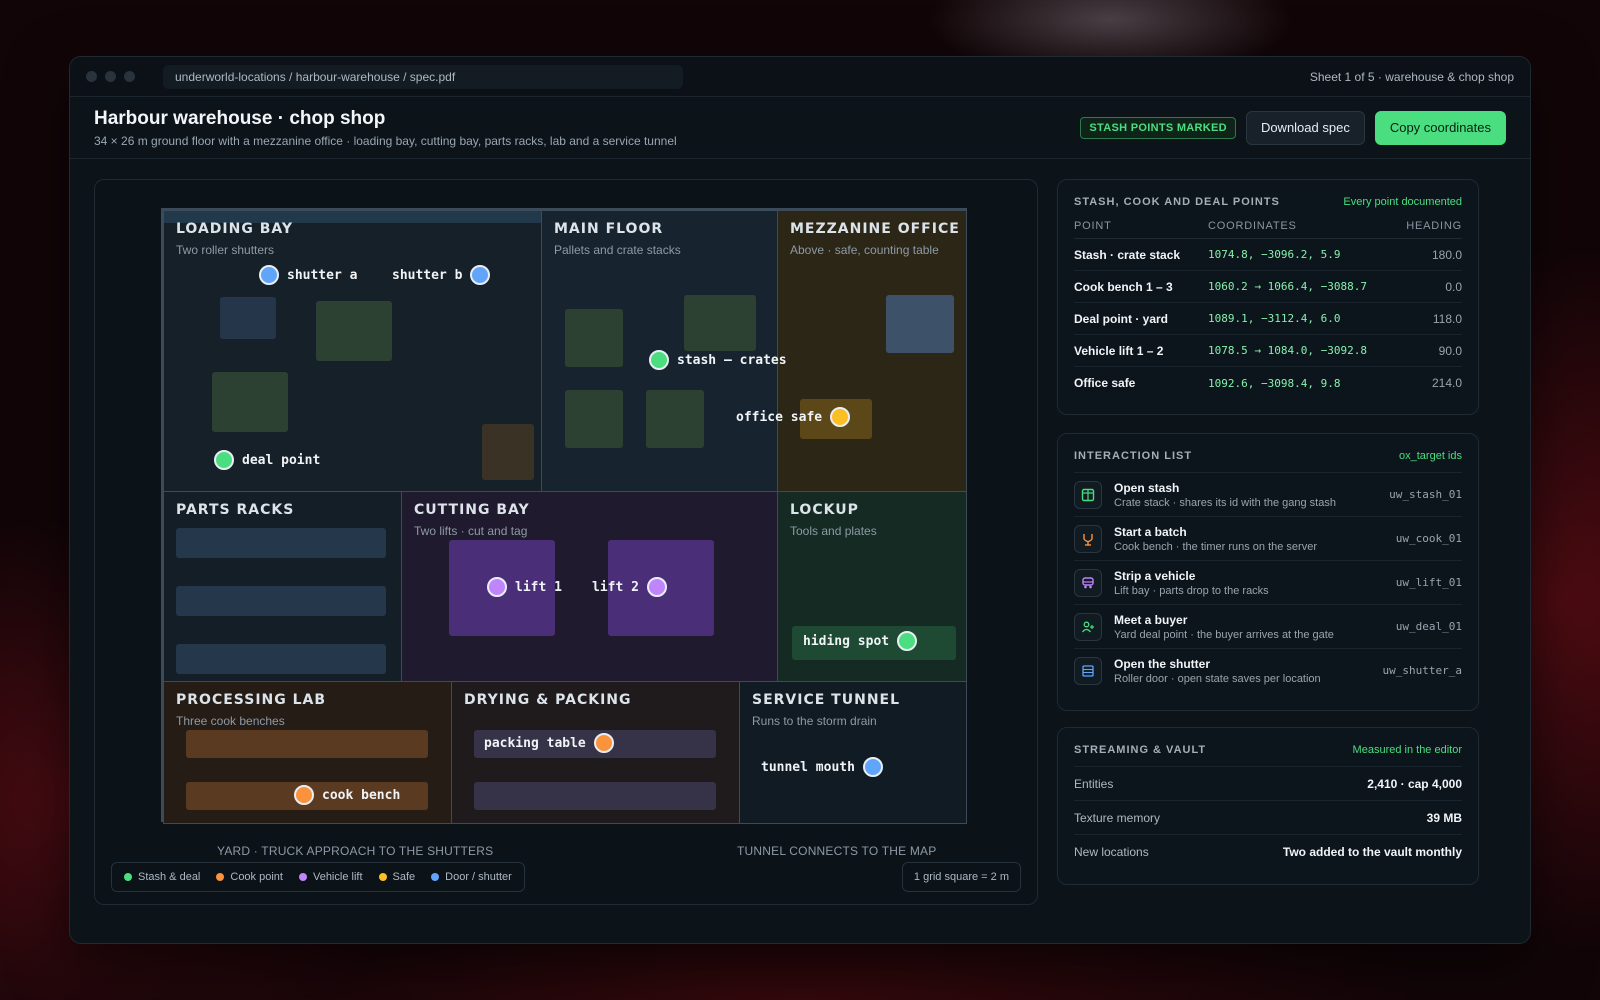  I want to click on workbench, so click(508, 452).